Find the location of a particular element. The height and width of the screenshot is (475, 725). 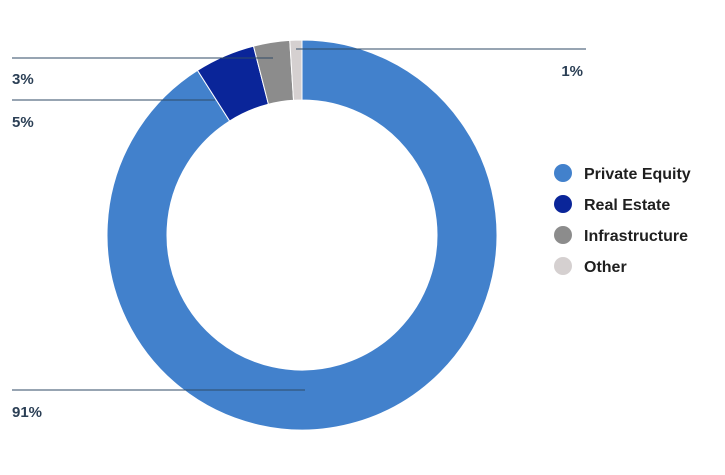

data-label-infrastructure: 3% is located at coordinates (23, 79).